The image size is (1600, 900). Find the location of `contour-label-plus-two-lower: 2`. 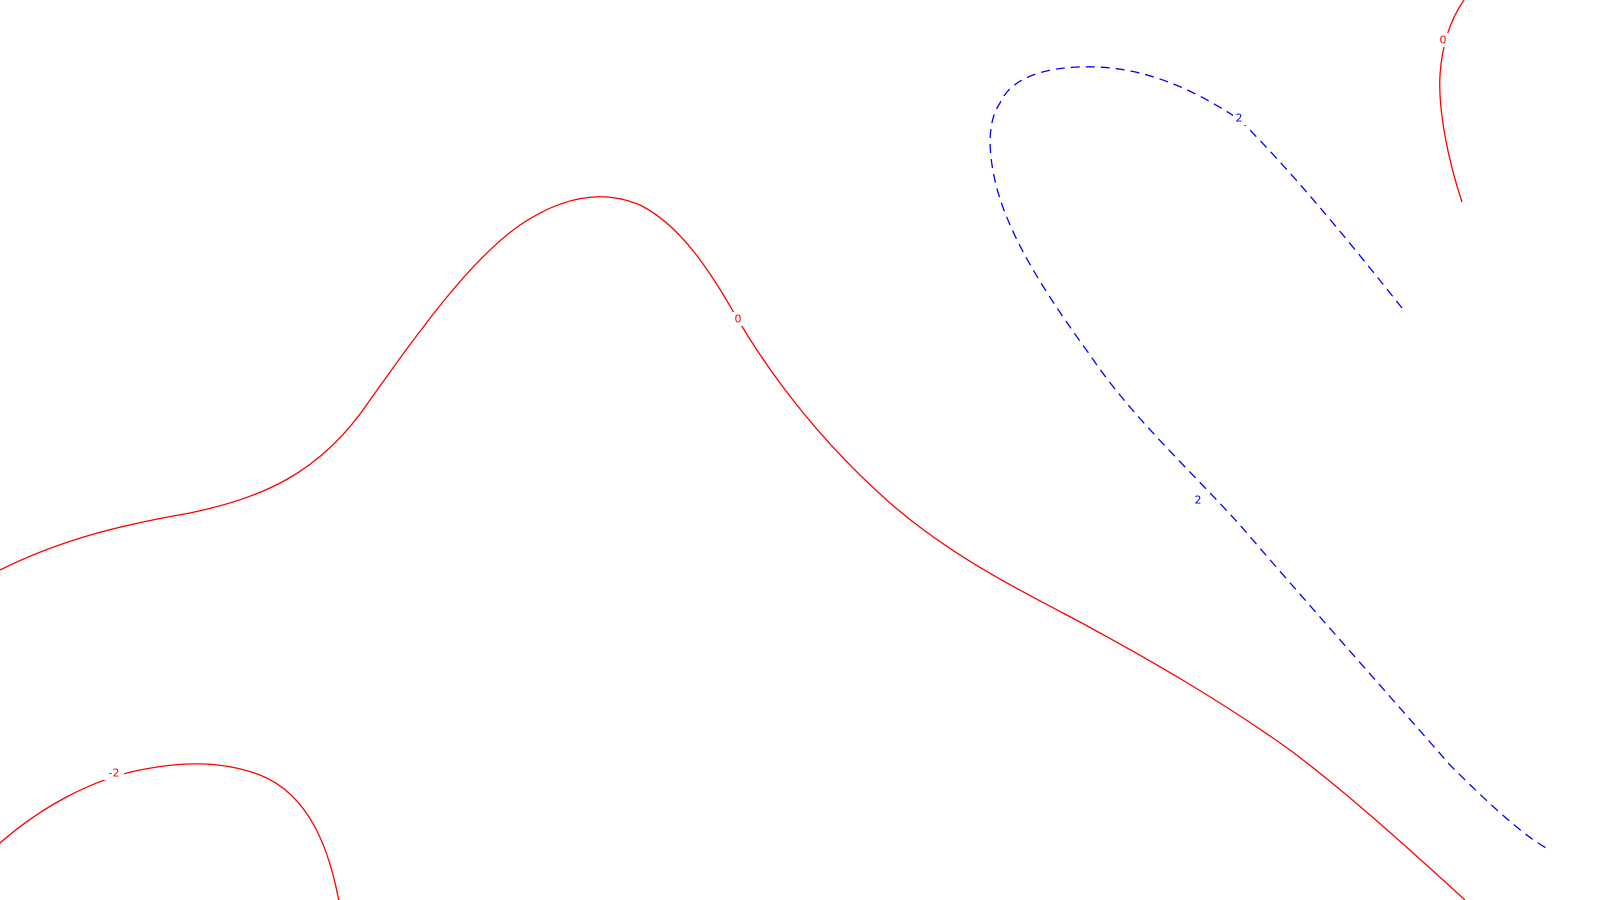

contour-label-plus-two-lower: 2 is located at coordinates (1198, 500).